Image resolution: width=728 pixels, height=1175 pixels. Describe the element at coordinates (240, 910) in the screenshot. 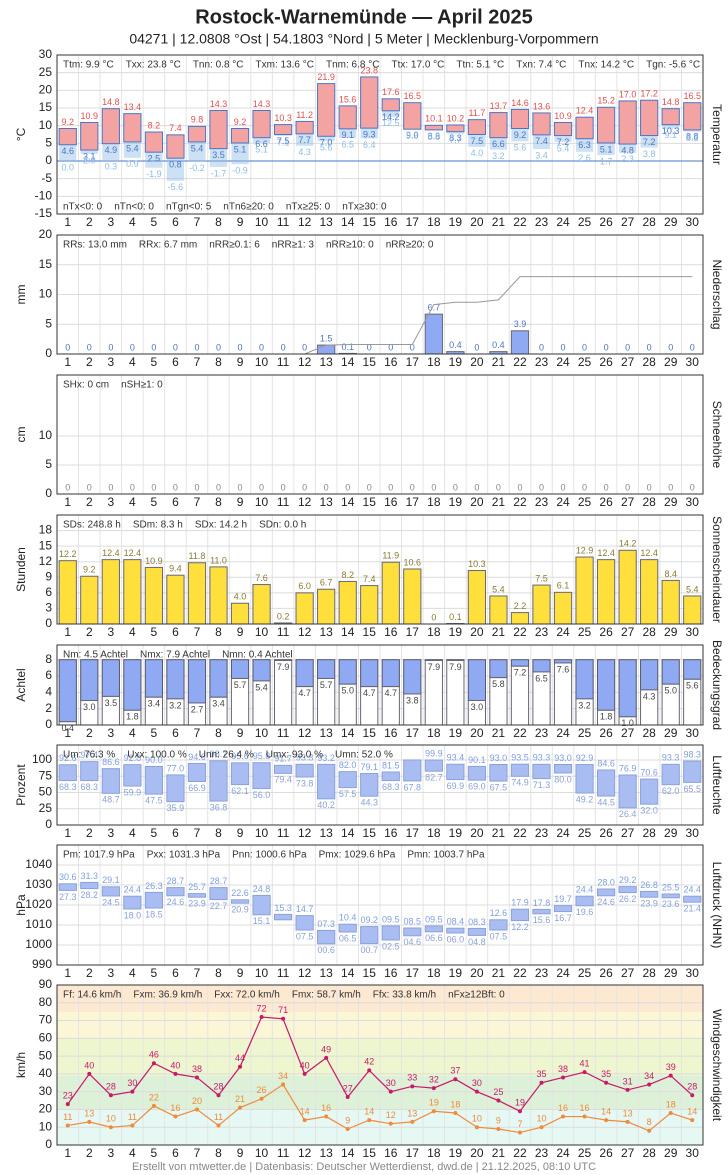

I see `value-label: 20.9` at that location.